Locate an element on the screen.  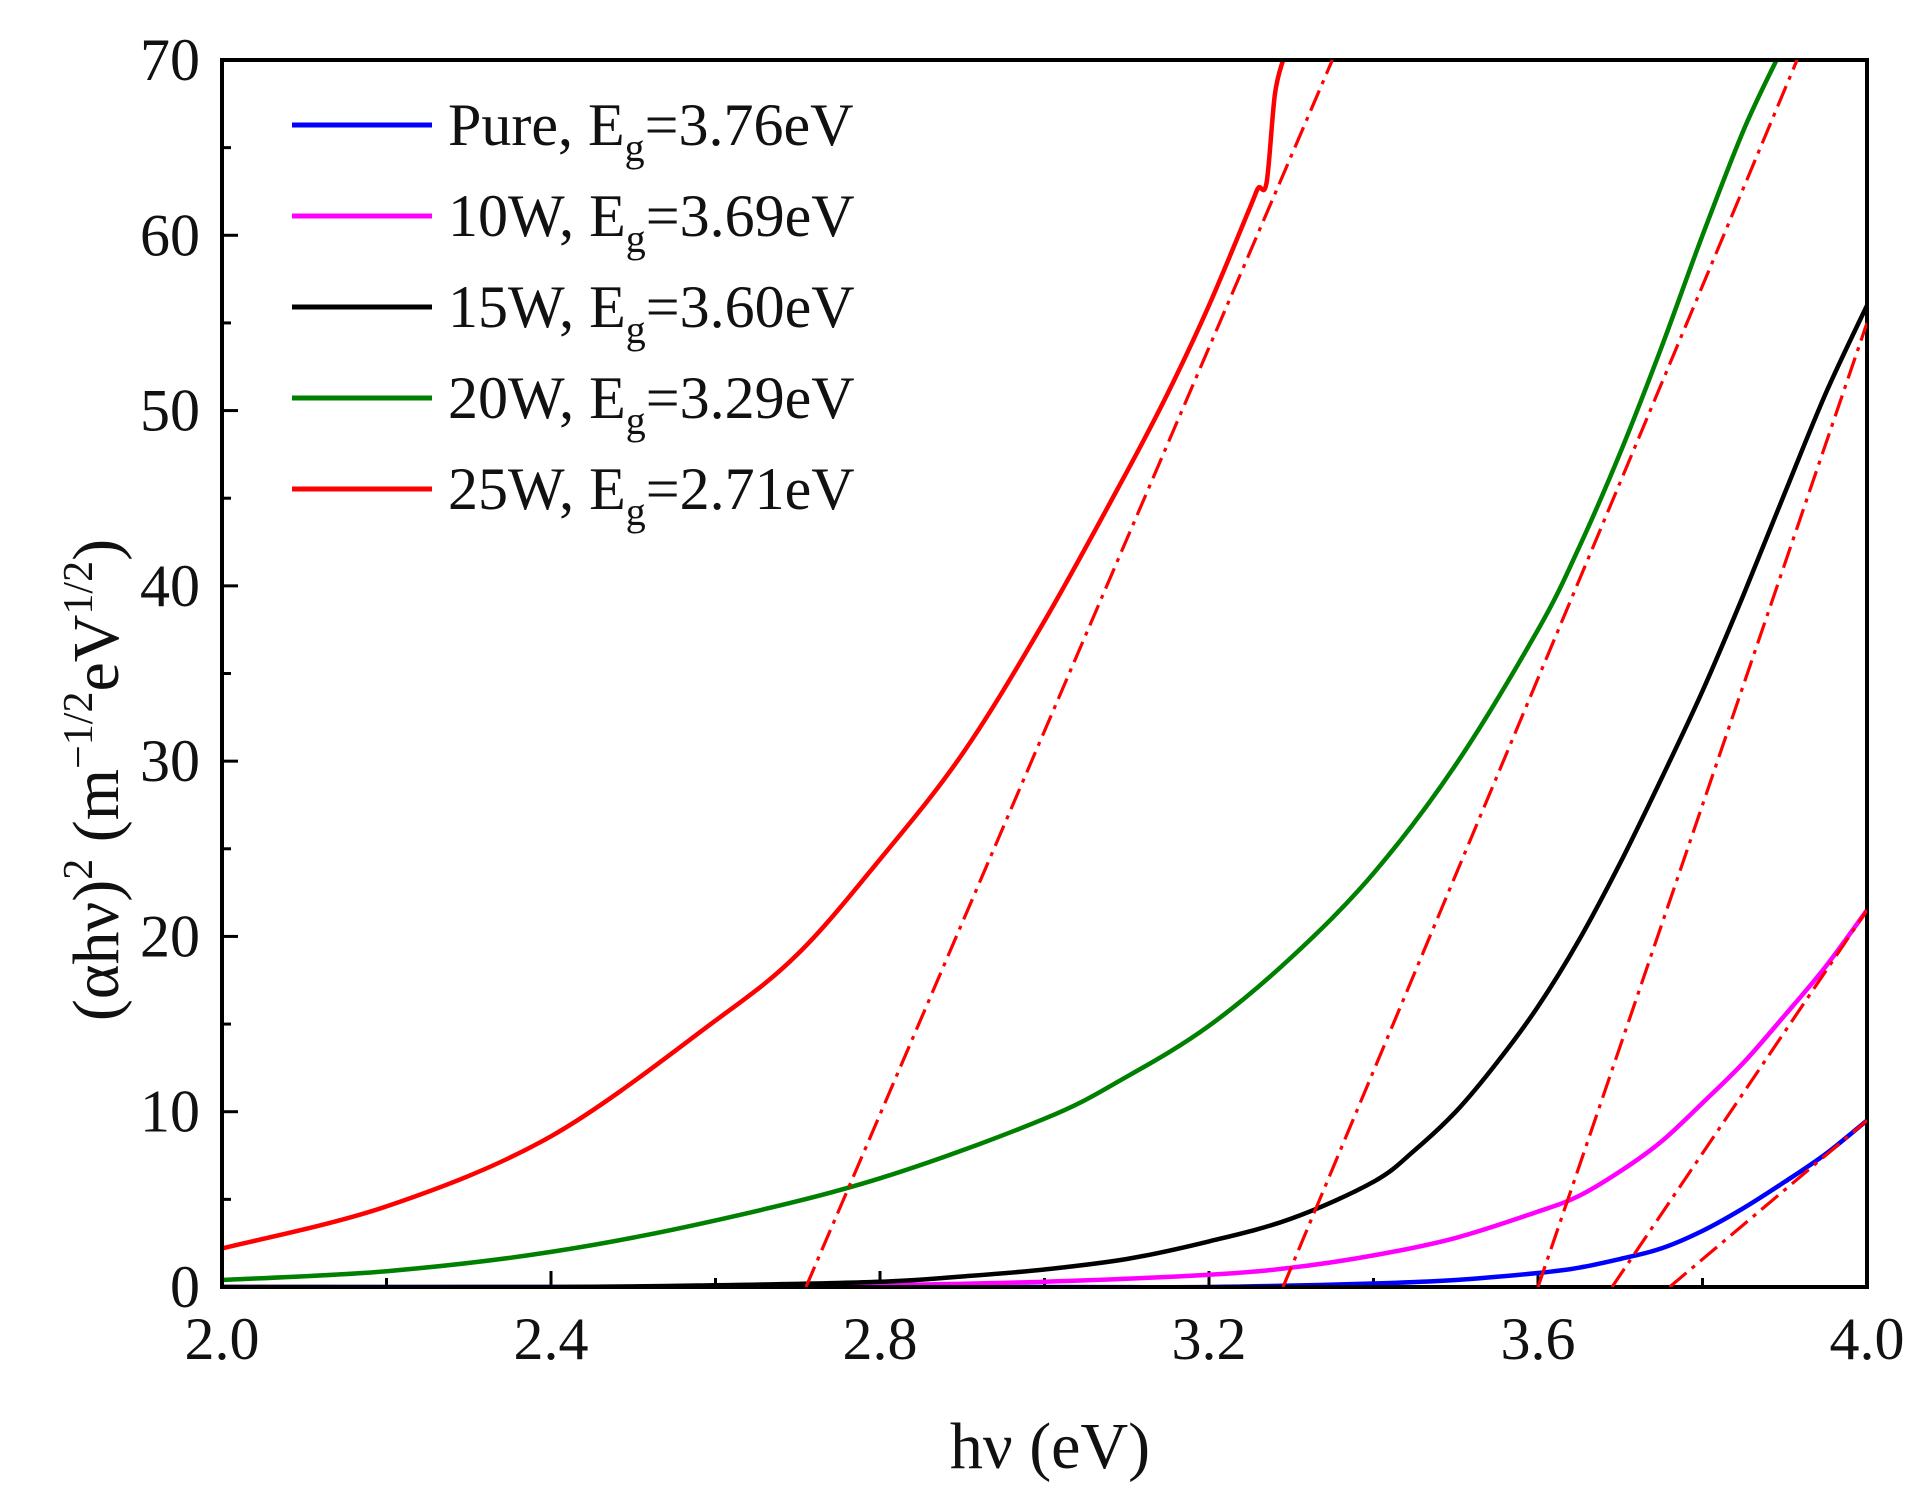
legend-label-prefix: 15W, E is located at coordinates (537, 307).